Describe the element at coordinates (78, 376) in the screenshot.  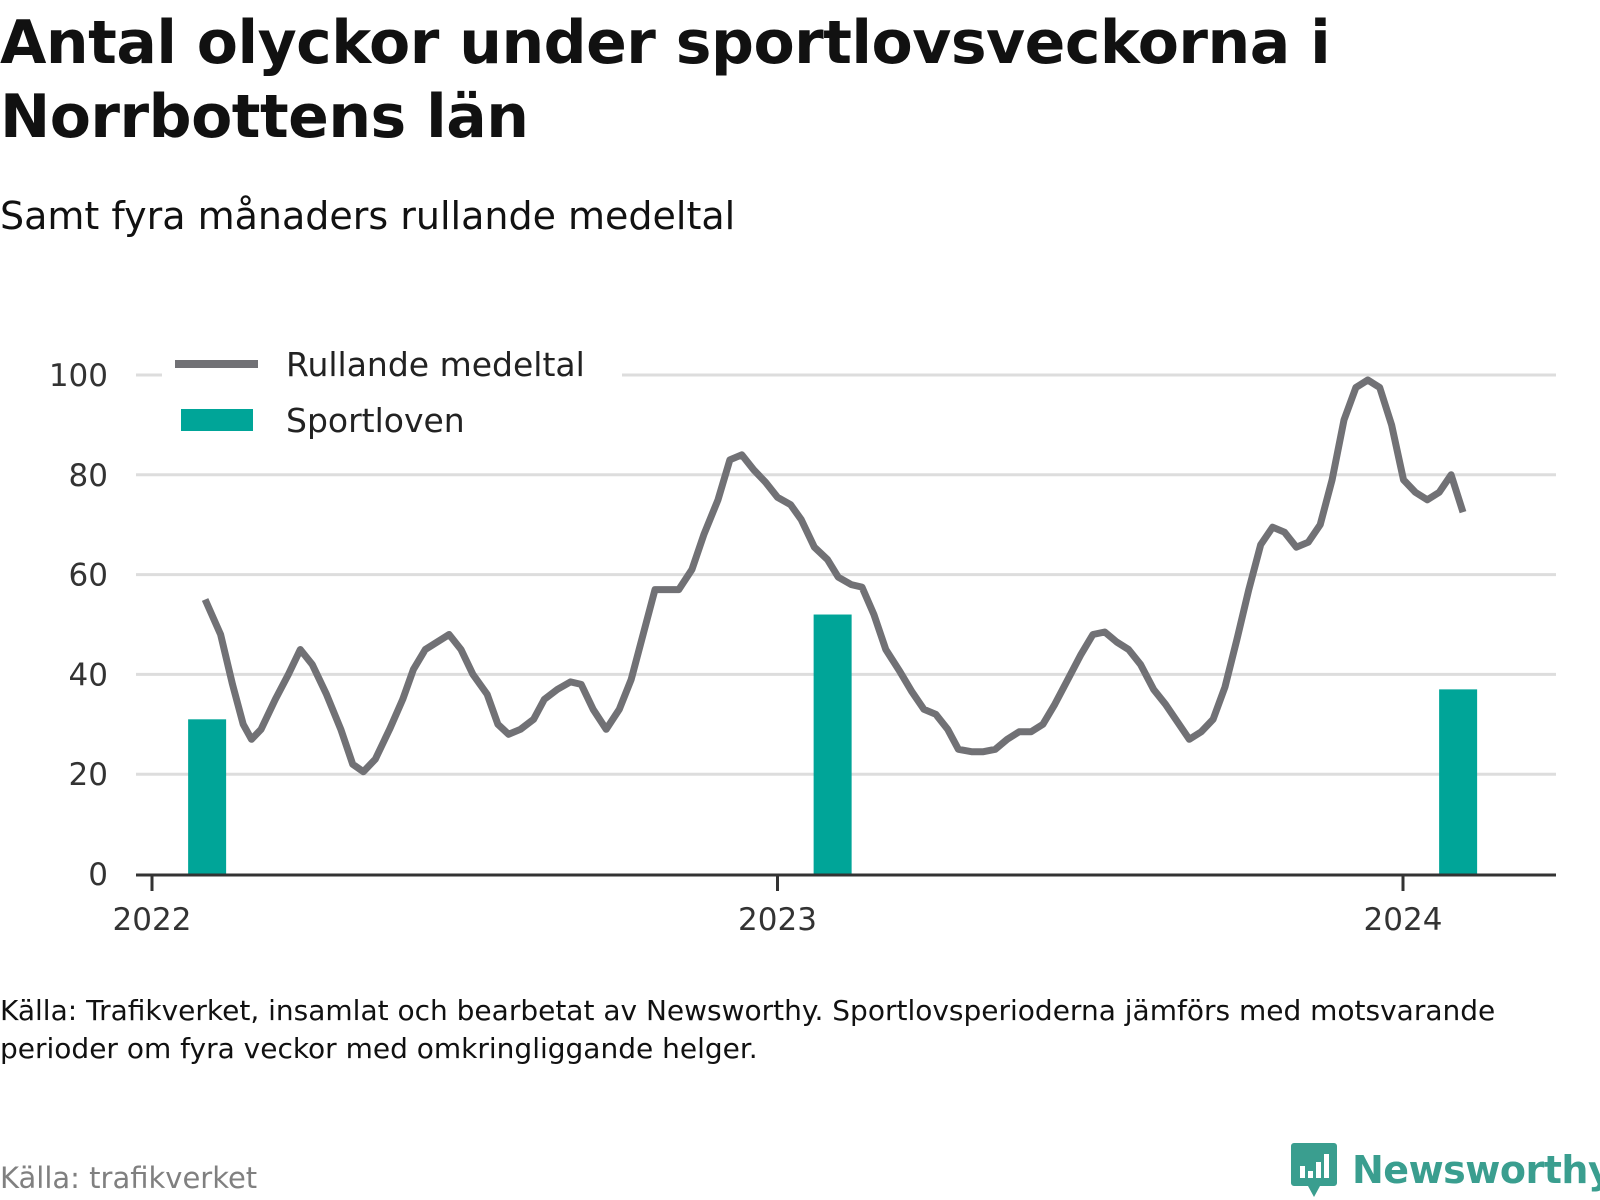
I see `y-tick-label-100: 100` at that location.